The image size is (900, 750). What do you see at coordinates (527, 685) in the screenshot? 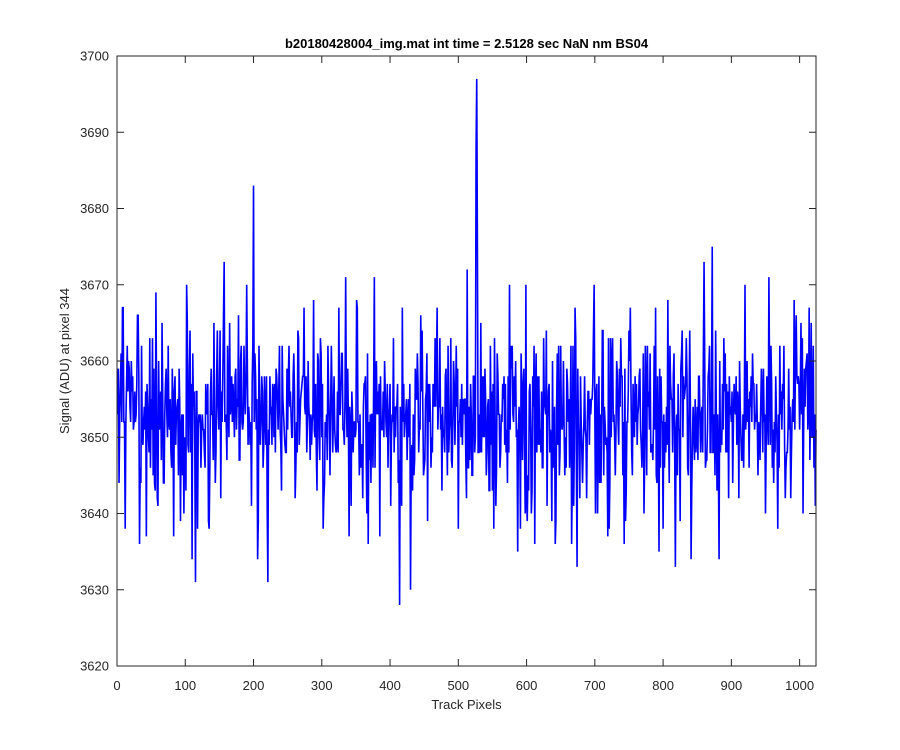
I see `x-tick-label: 600` at bounding box center [527, 685].